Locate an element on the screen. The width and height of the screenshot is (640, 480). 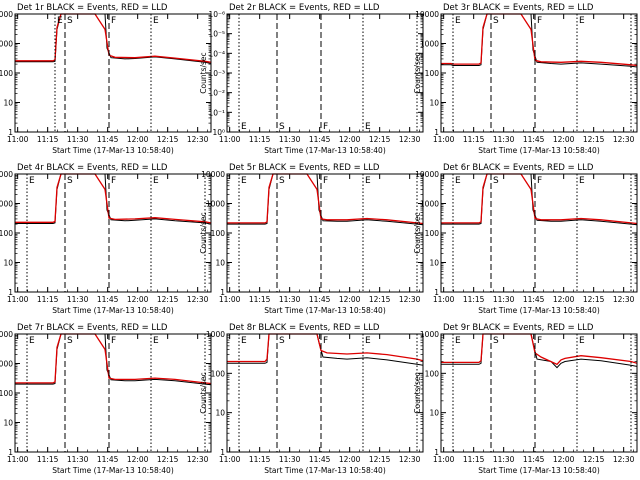
y-tick-label: 10⁻⁶ is located at coordinates (216, 14).